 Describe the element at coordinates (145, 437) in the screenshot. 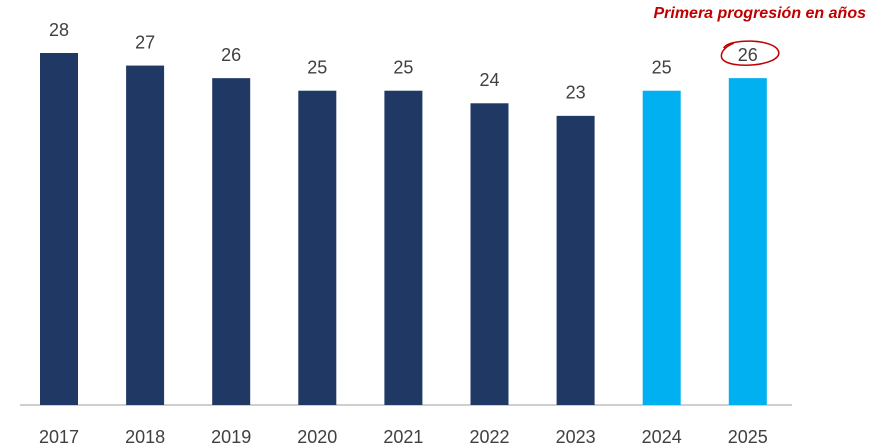

I see `x-tick-label: 2018` at that location.